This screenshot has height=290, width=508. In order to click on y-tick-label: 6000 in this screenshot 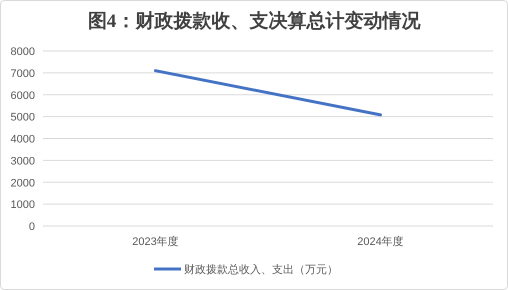, I will do `click(22, 96)`.